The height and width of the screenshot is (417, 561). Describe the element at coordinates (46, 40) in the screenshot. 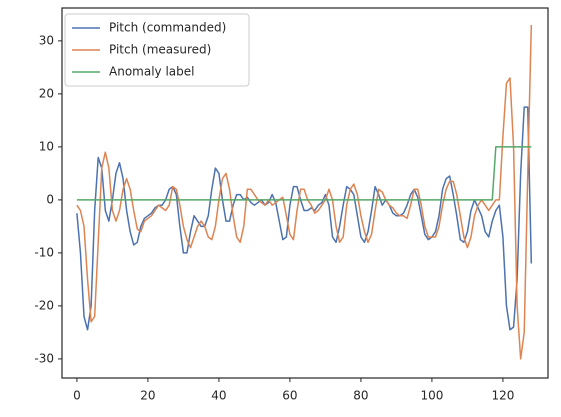

I see `y-tick-label: 30` at that location.